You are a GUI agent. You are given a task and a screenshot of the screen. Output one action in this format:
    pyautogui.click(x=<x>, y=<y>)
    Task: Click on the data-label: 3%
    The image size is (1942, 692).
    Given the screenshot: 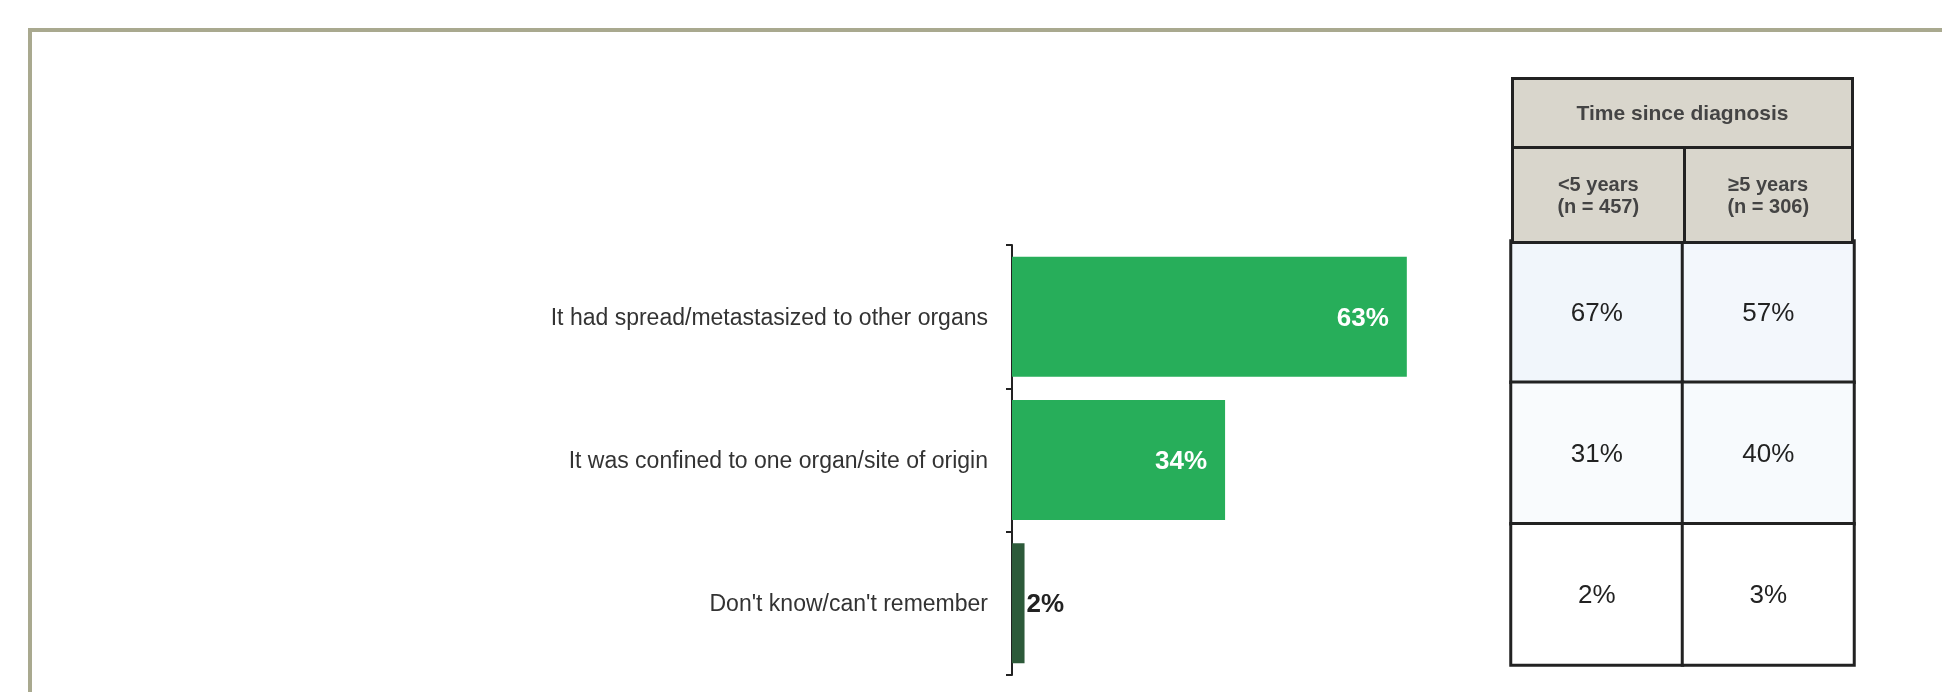 What is the action you would take?
    pyautogui.click(x=1768, y=594)
    